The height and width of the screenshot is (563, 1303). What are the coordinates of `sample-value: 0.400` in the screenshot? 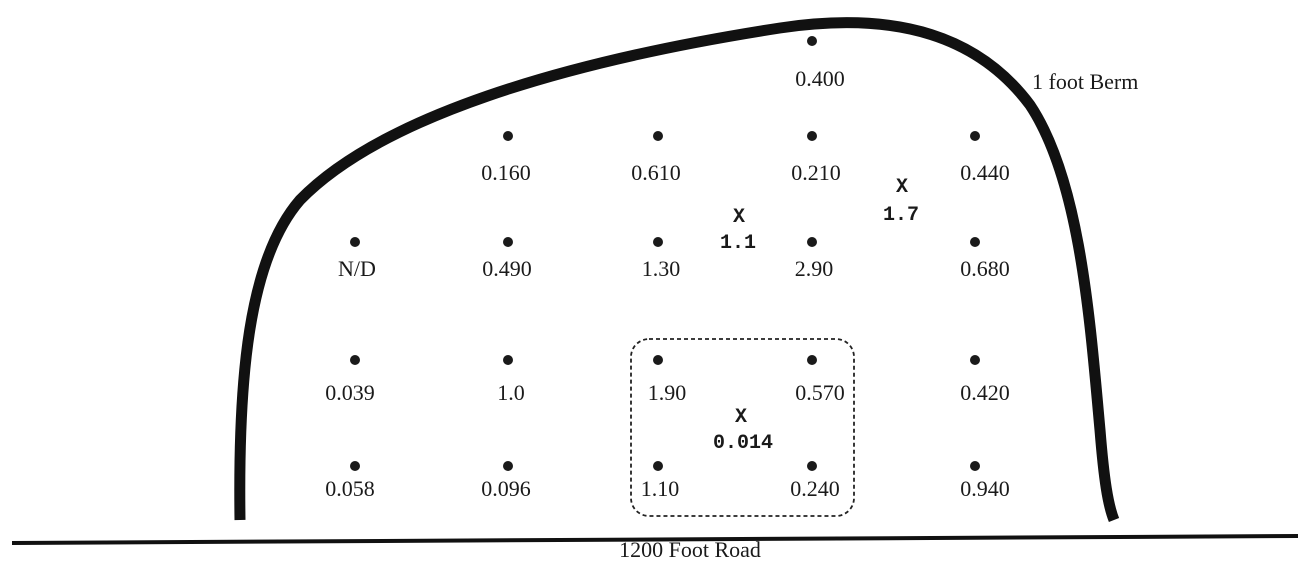 It's located at (820, 78).